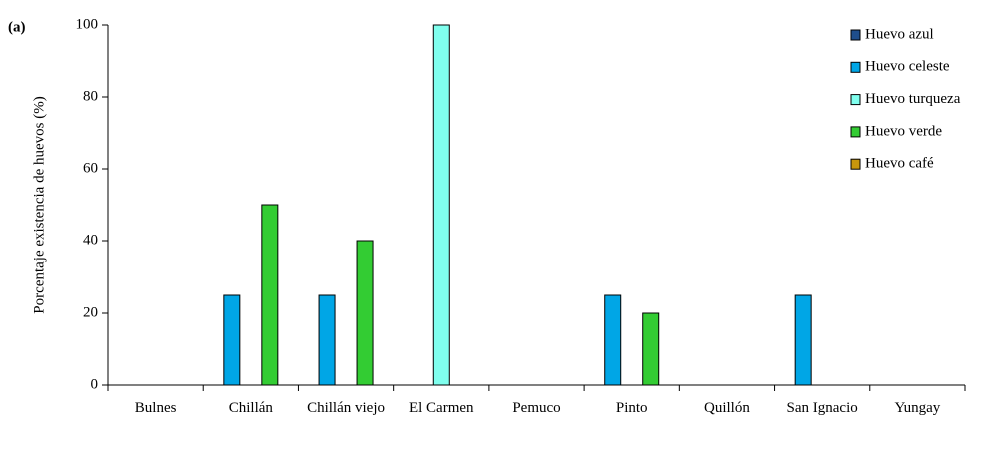  Describe the element at coordinates (822, 408) in the screenshot. I see `x-tick-label: San Ignacio` at that location.